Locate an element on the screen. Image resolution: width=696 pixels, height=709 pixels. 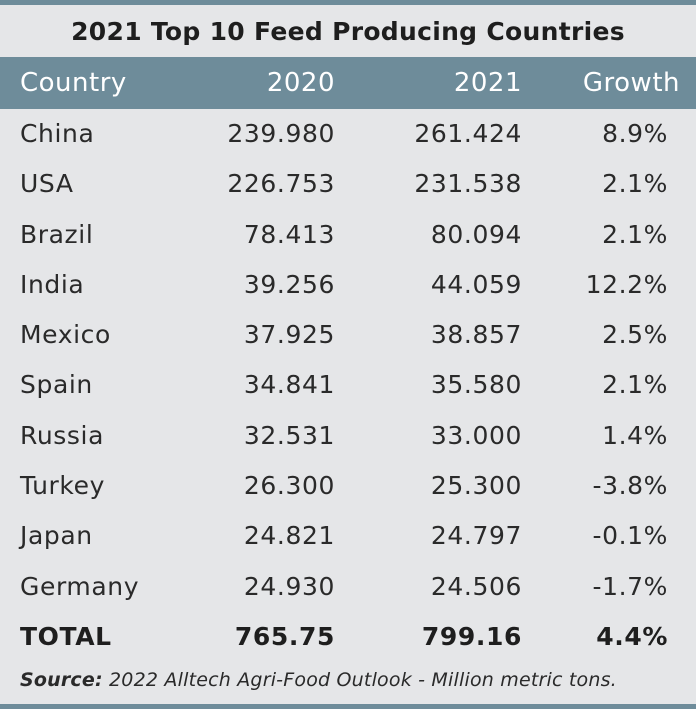
cell-2021: 35.580 is located at coordinates (476, 385).